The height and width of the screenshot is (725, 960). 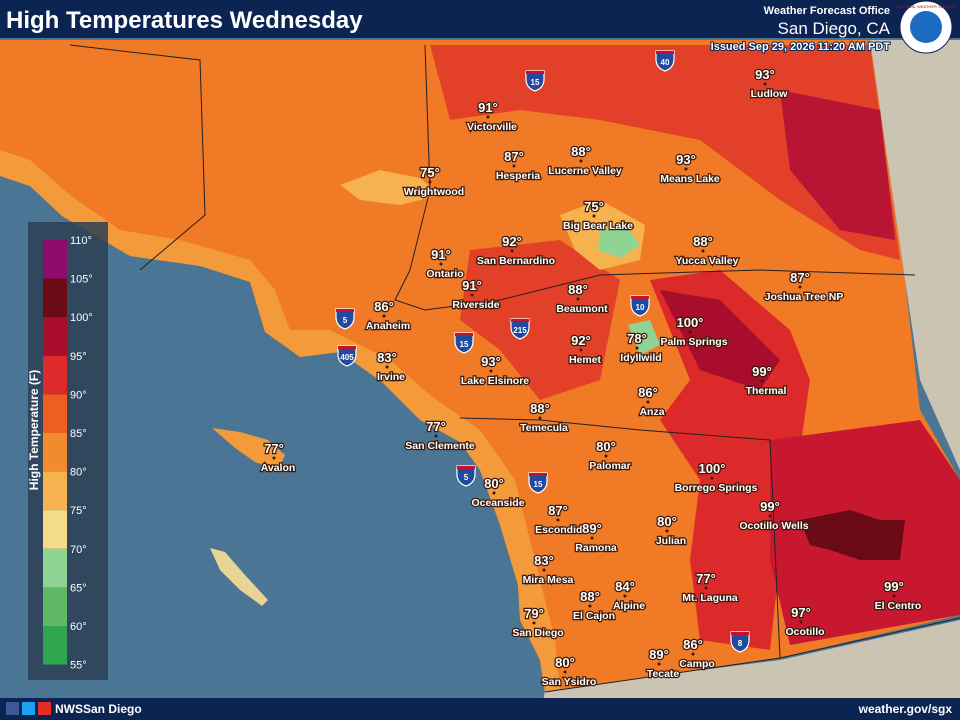 I want to click on city-name: Hemet, so click(x=585, y=360).